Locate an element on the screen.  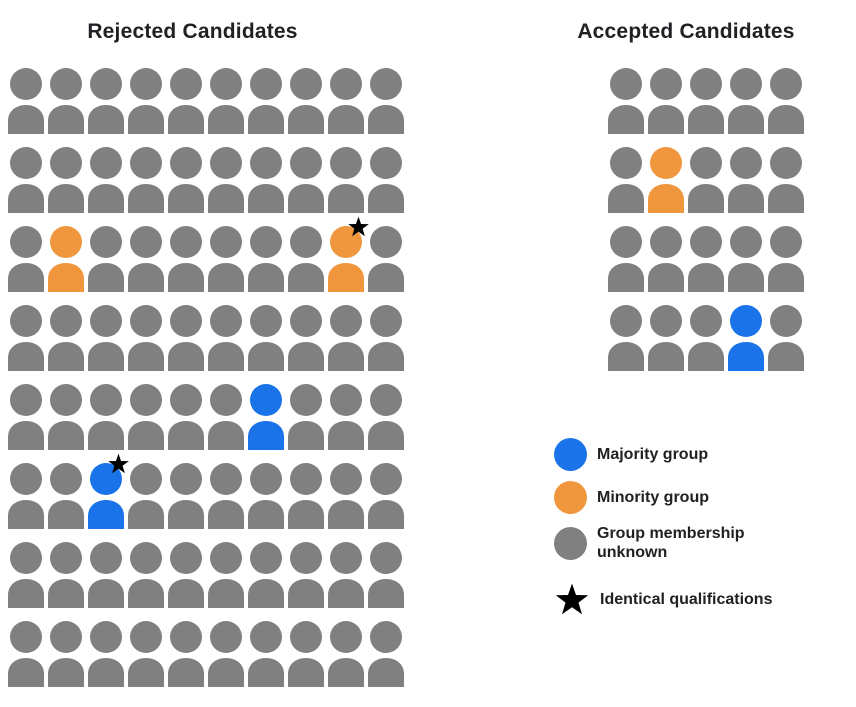
accepted-candidates-title: Accepted Candidates is located at coordinates (686, 31).